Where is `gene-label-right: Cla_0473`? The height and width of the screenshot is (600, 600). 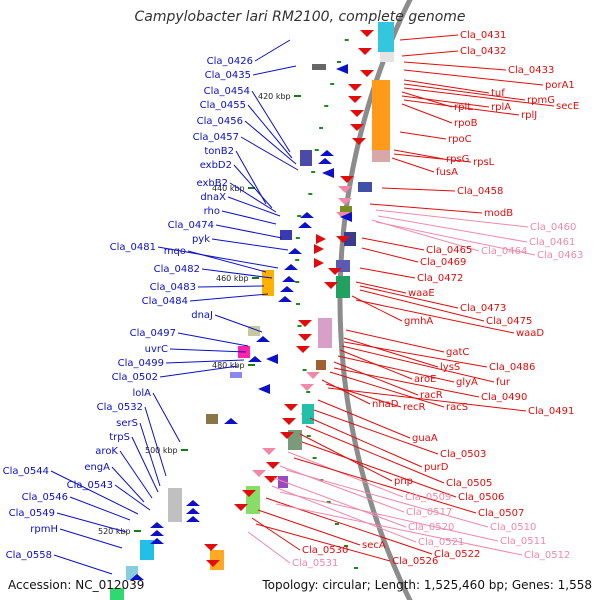
gene-label-right: Cla_0473 is located at coordinates (483, 308).